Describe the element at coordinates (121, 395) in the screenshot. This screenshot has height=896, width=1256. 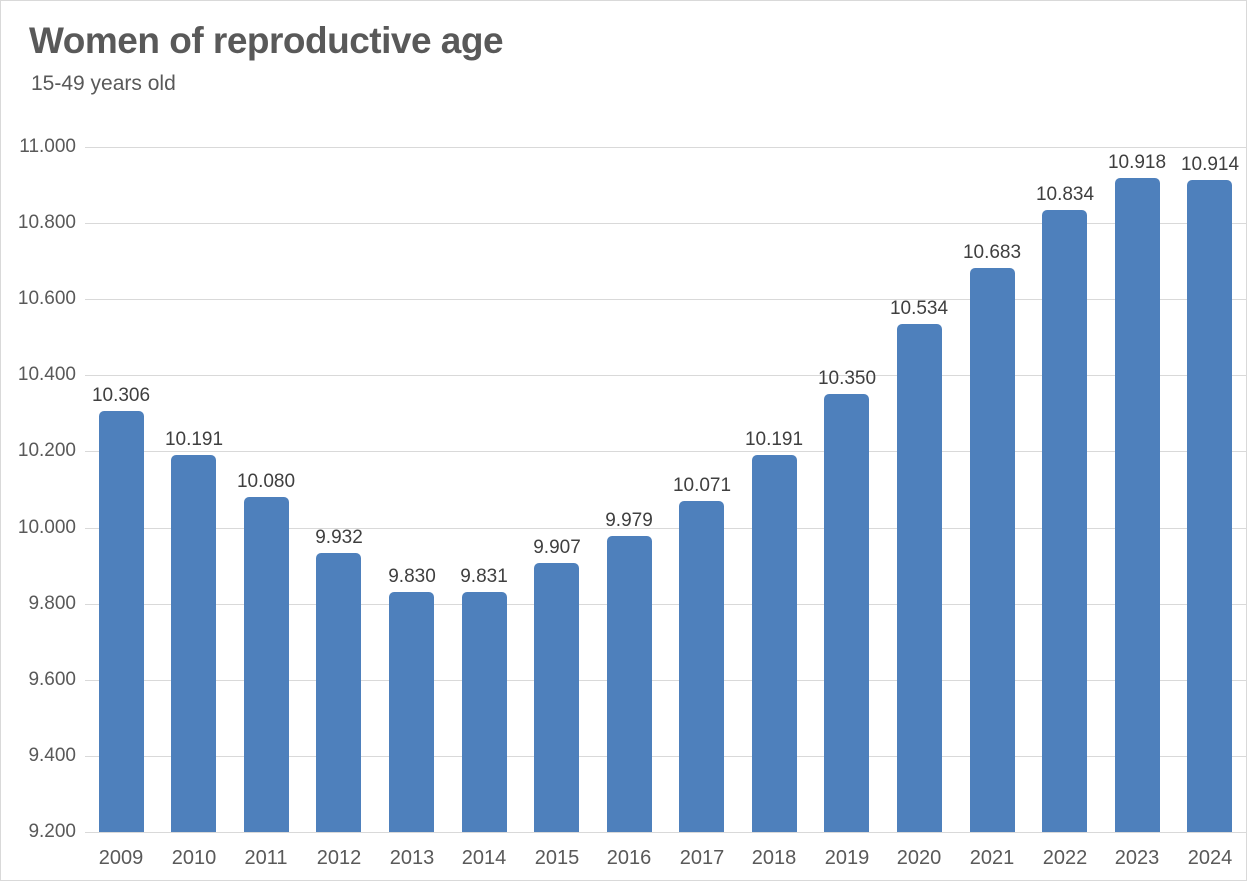
I see `bar-value-label-2009: 10.306` at that location.